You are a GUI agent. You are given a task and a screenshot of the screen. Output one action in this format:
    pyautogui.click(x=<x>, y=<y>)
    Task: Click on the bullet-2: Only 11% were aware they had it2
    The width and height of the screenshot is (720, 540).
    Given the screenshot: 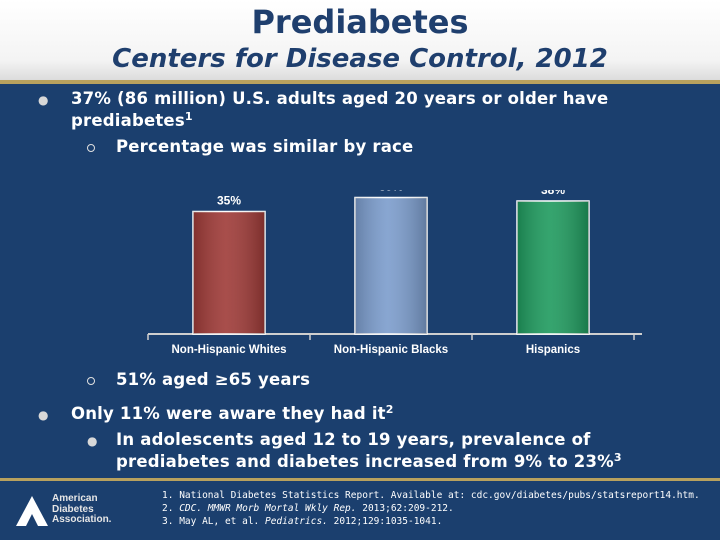 What is the action you would take?
    pyautogui.click(x=232, y=414)
    